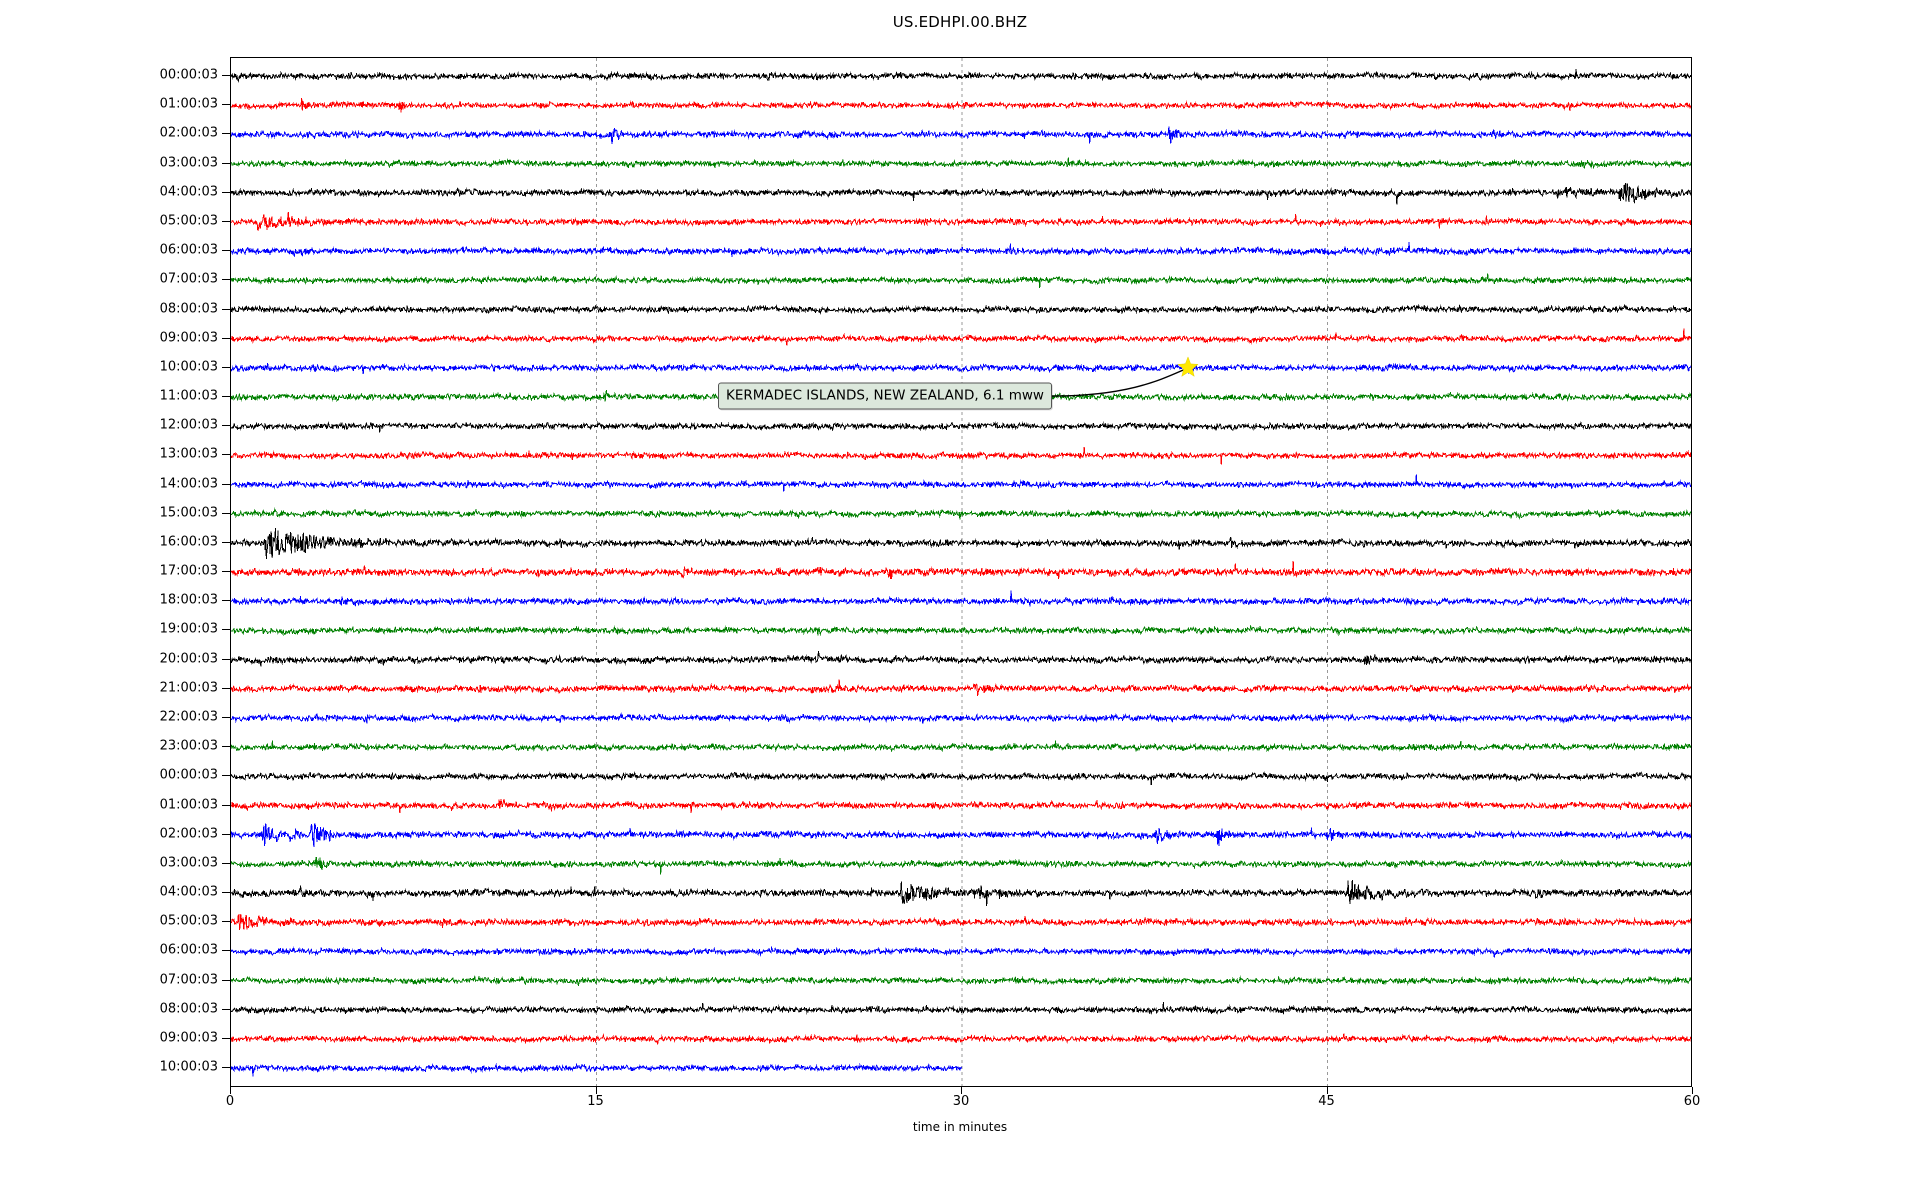 Image resolution: width=1920 pixels, height=1200 pixels. I want to click on x-axis-tick-label: 60, so click(1692, 1101).